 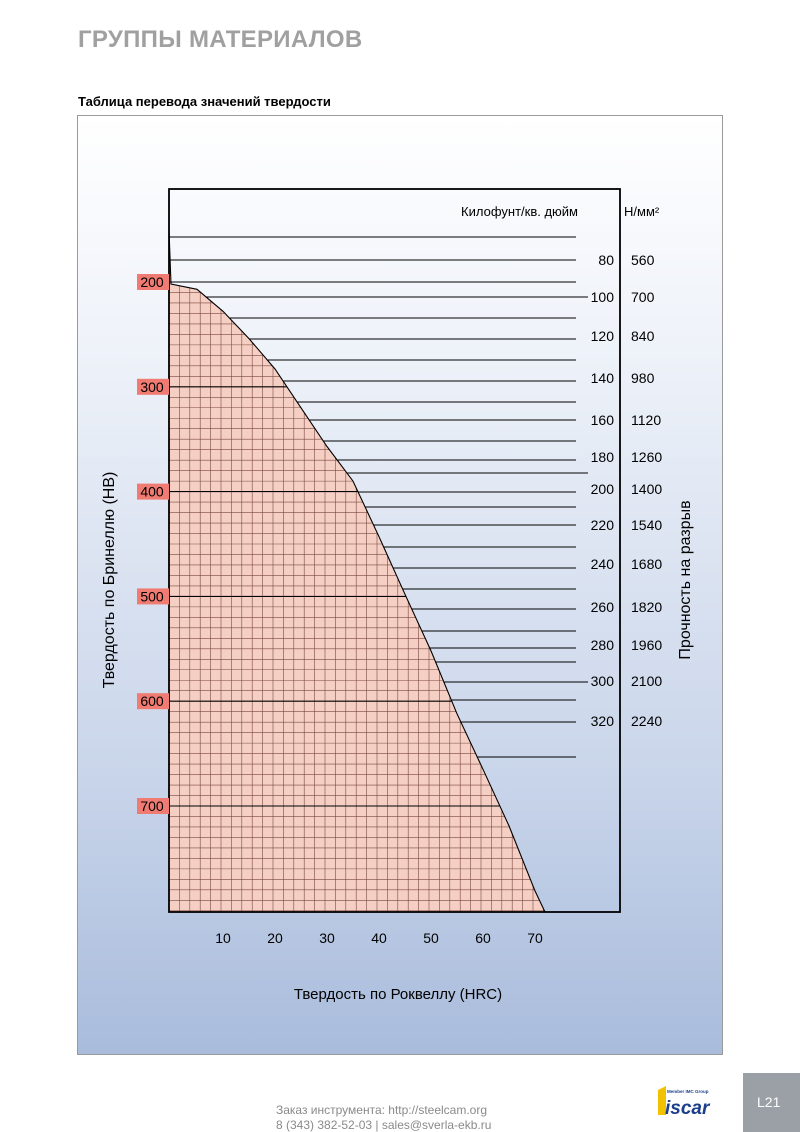 What do you see at coordinates (603, 336) in the screenshot?
I see `kpsi-value: 120` at bounding box center [603, 336].